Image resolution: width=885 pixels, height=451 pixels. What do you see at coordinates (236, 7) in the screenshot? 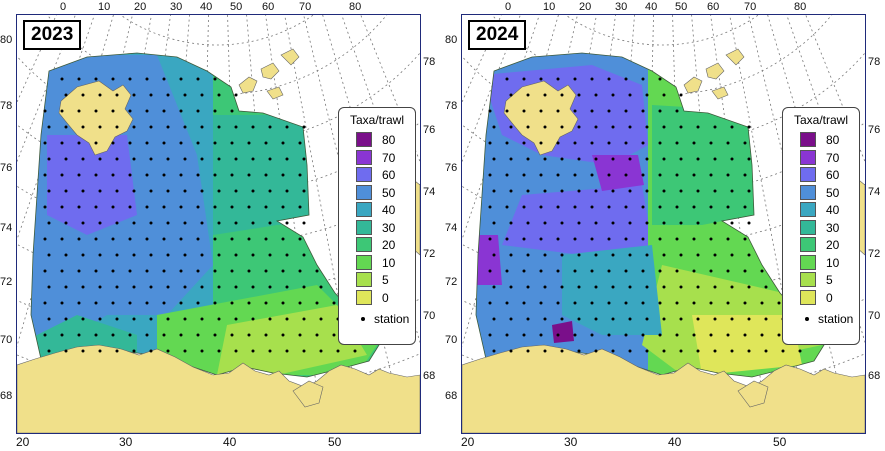
I see `top-longitude-label: 50` at bounding box center [236, 7].